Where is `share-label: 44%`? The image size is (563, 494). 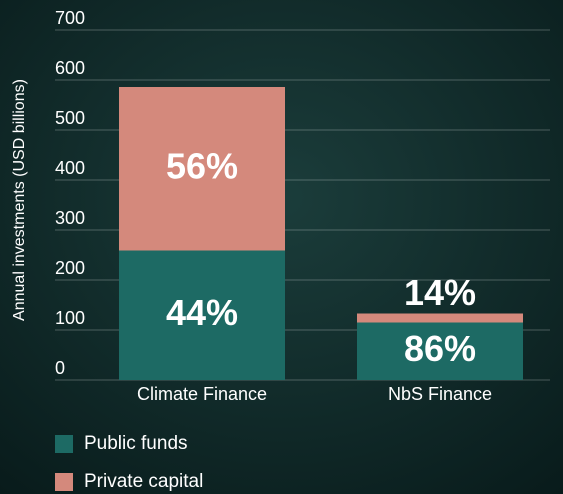 share-label: 44% is located at coordinates (202, 312).